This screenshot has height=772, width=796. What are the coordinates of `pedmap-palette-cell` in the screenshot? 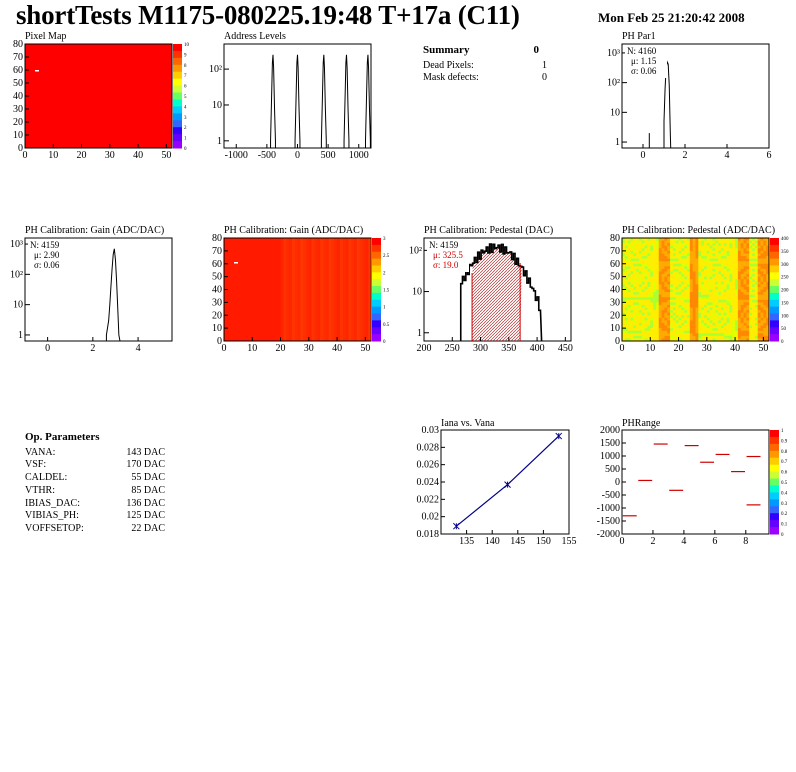 It's located at (774, 276).